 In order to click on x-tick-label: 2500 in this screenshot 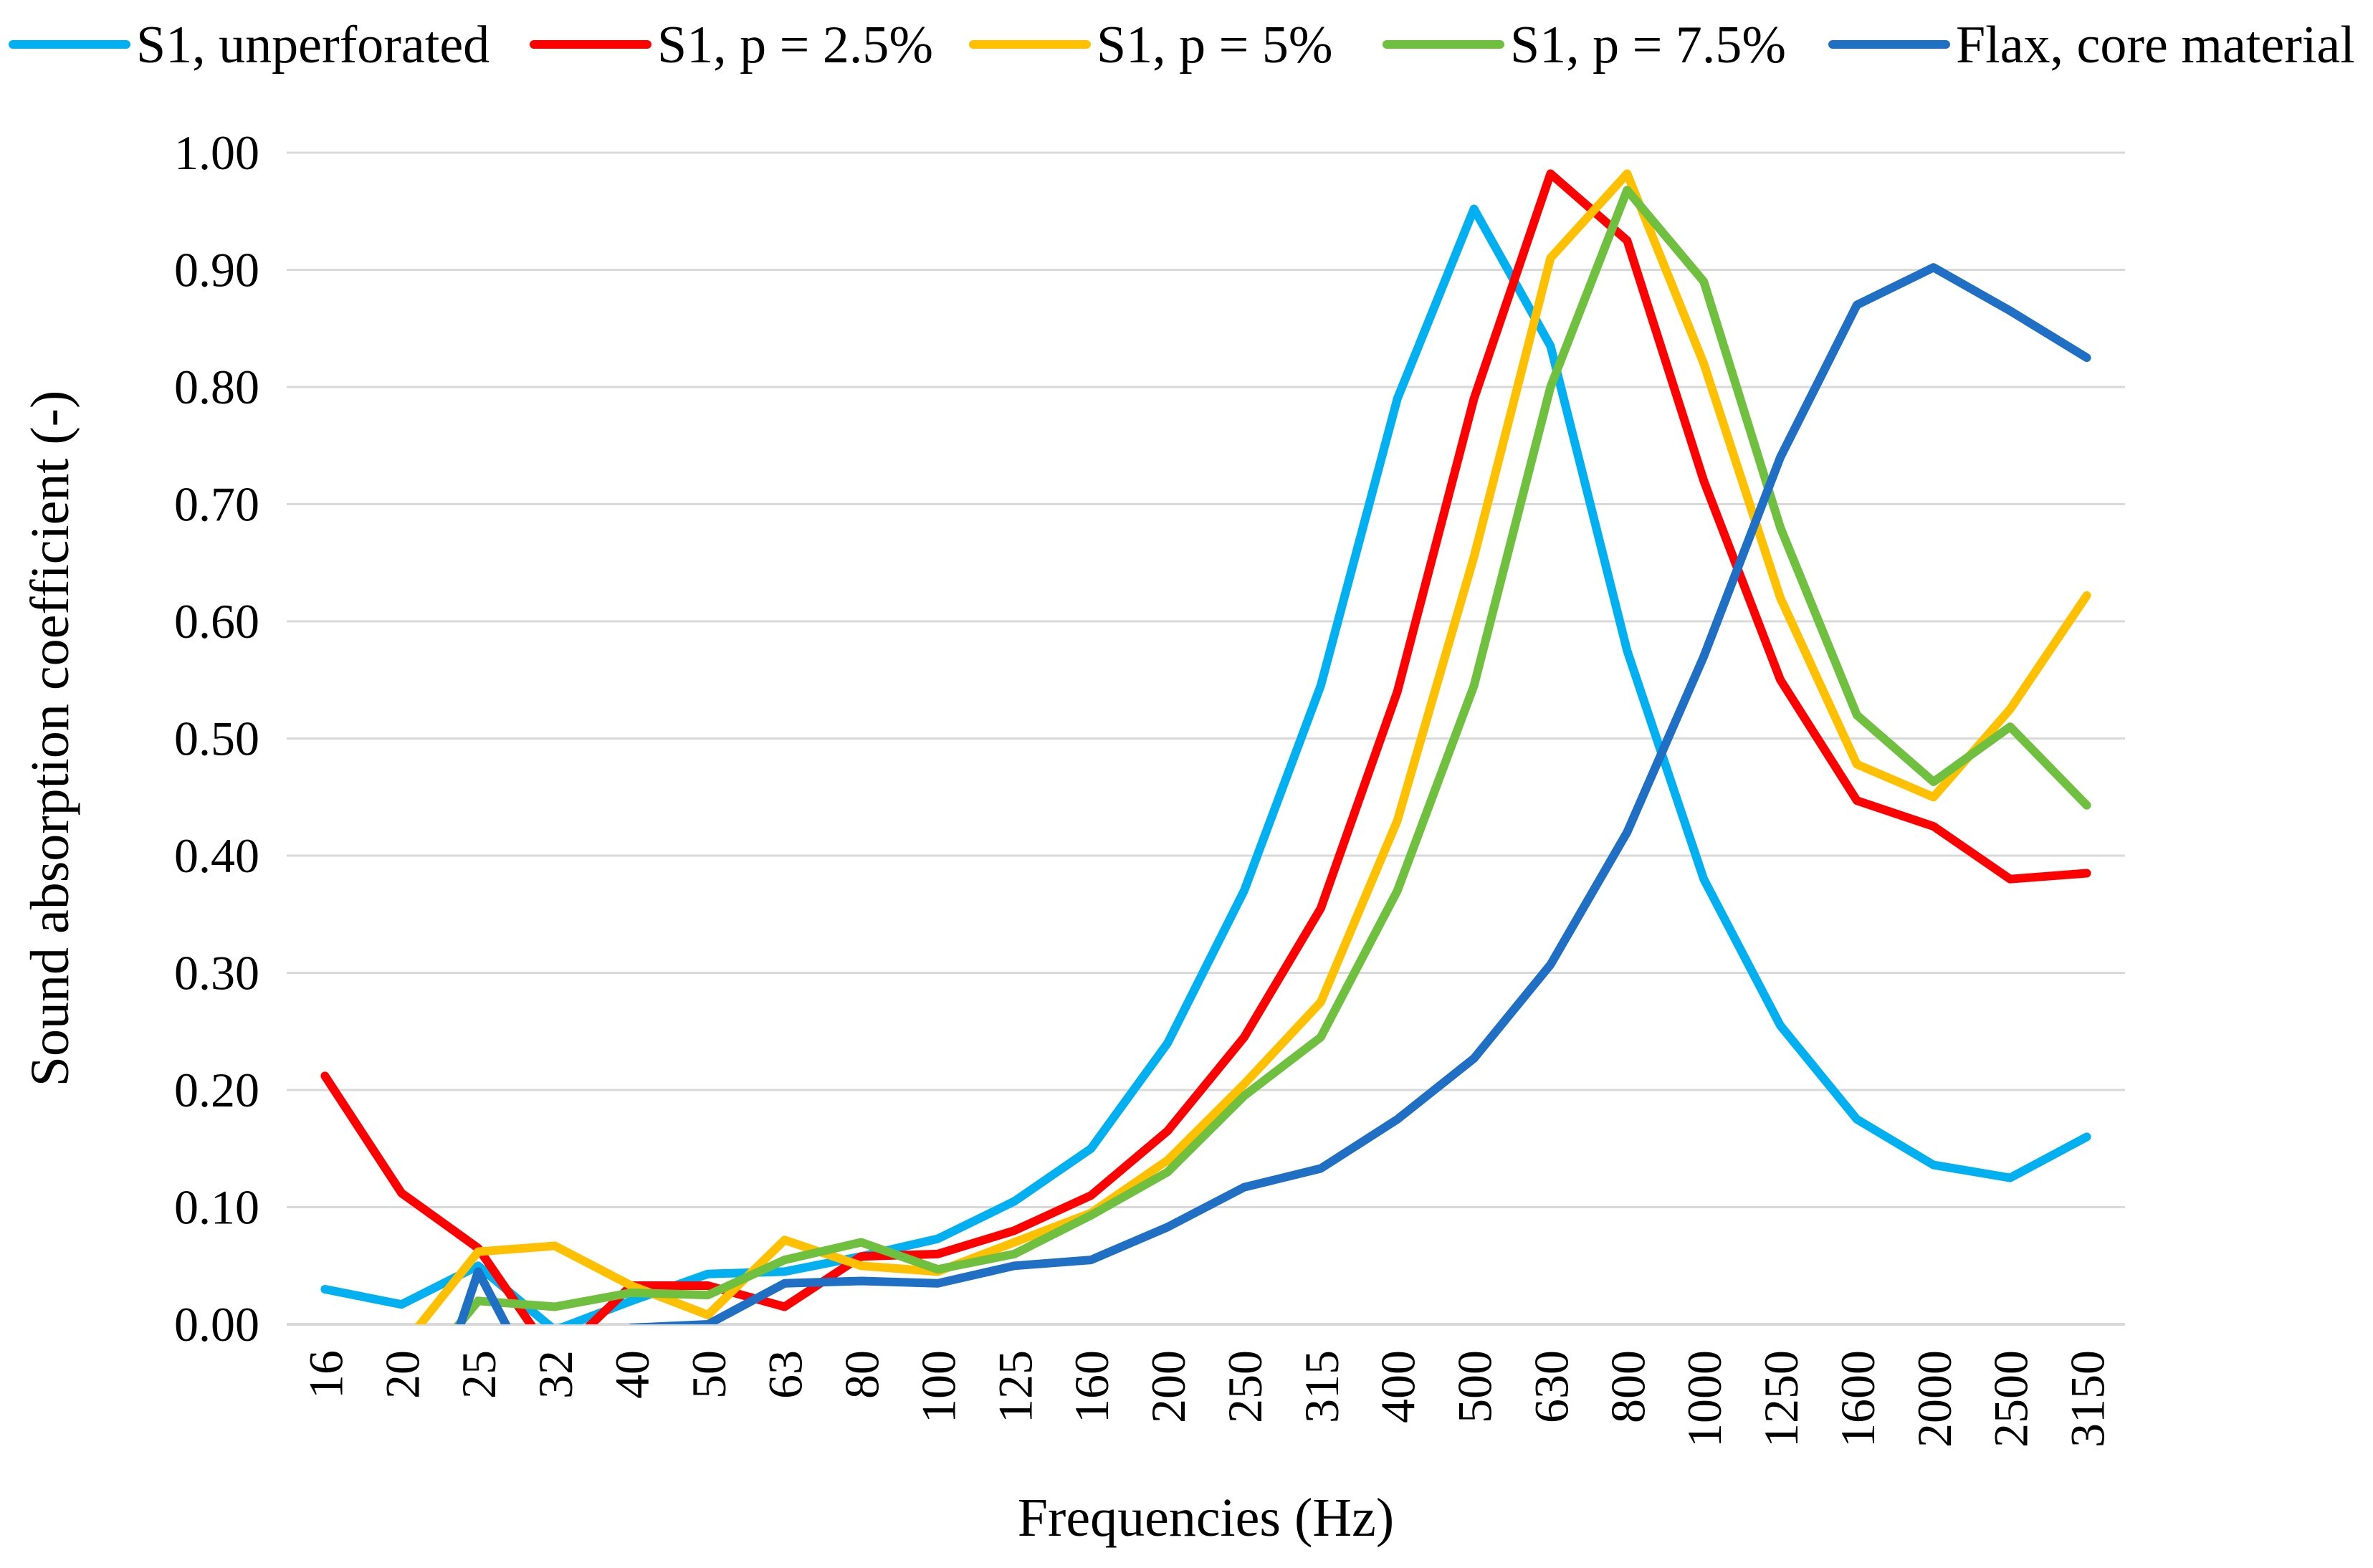, I will do `click(2011, 1399)`.